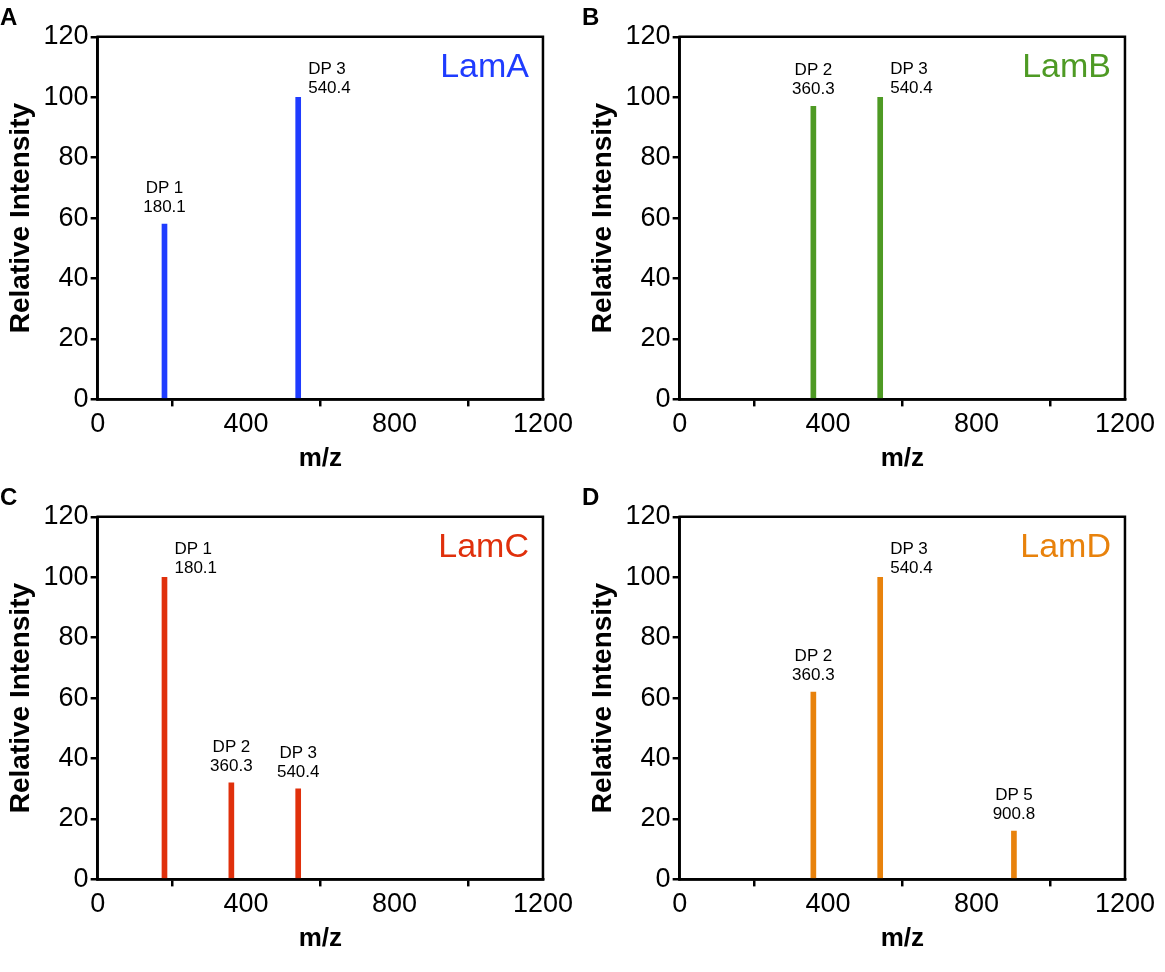 This screenshot has width=1165, height=972. Describe the element at coordinates (1065, 545) in the screenshot. I see `text: LamD` at that location.